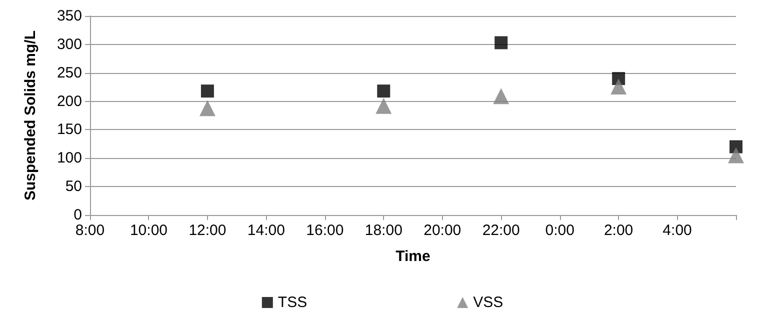  I want to click on x-tick-label: 8:00, so click(90, 230).